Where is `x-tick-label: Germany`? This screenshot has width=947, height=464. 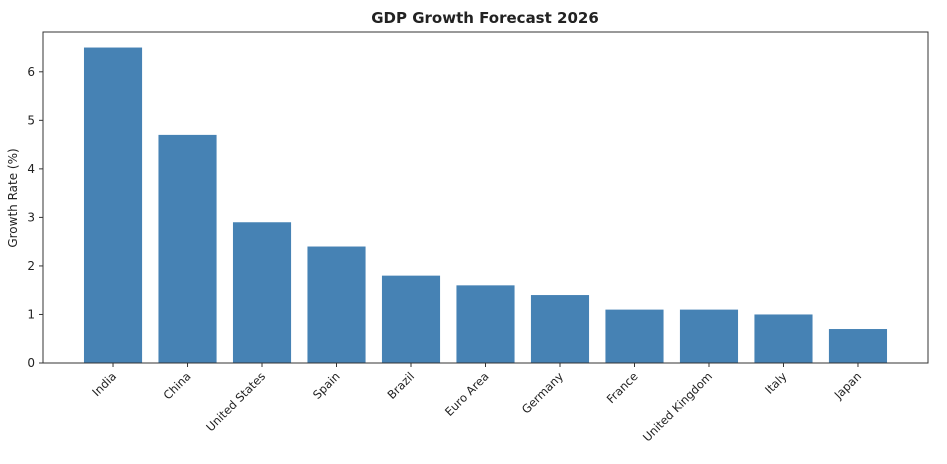 x-tick-label: Germany is located at coordinates (542, 392).